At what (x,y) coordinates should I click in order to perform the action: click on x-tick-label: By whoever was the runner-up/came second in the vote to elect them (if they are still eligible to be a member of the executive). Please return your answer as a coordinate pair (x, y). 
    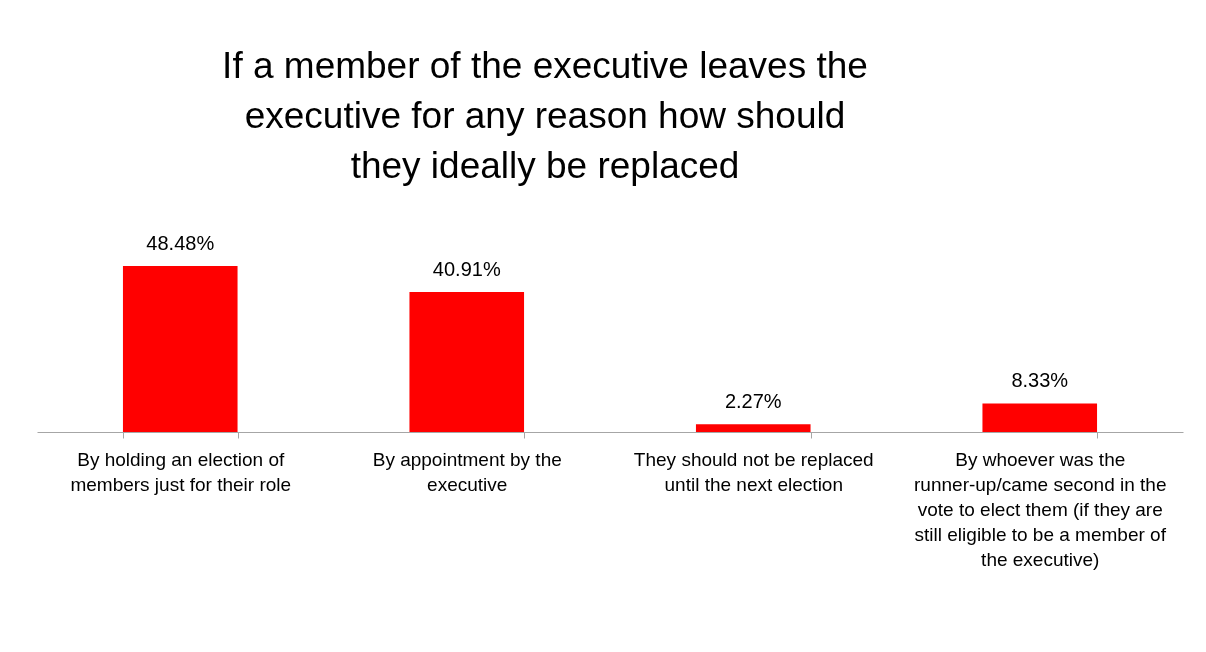
    Looking at the image, I should click on (1040, 509).